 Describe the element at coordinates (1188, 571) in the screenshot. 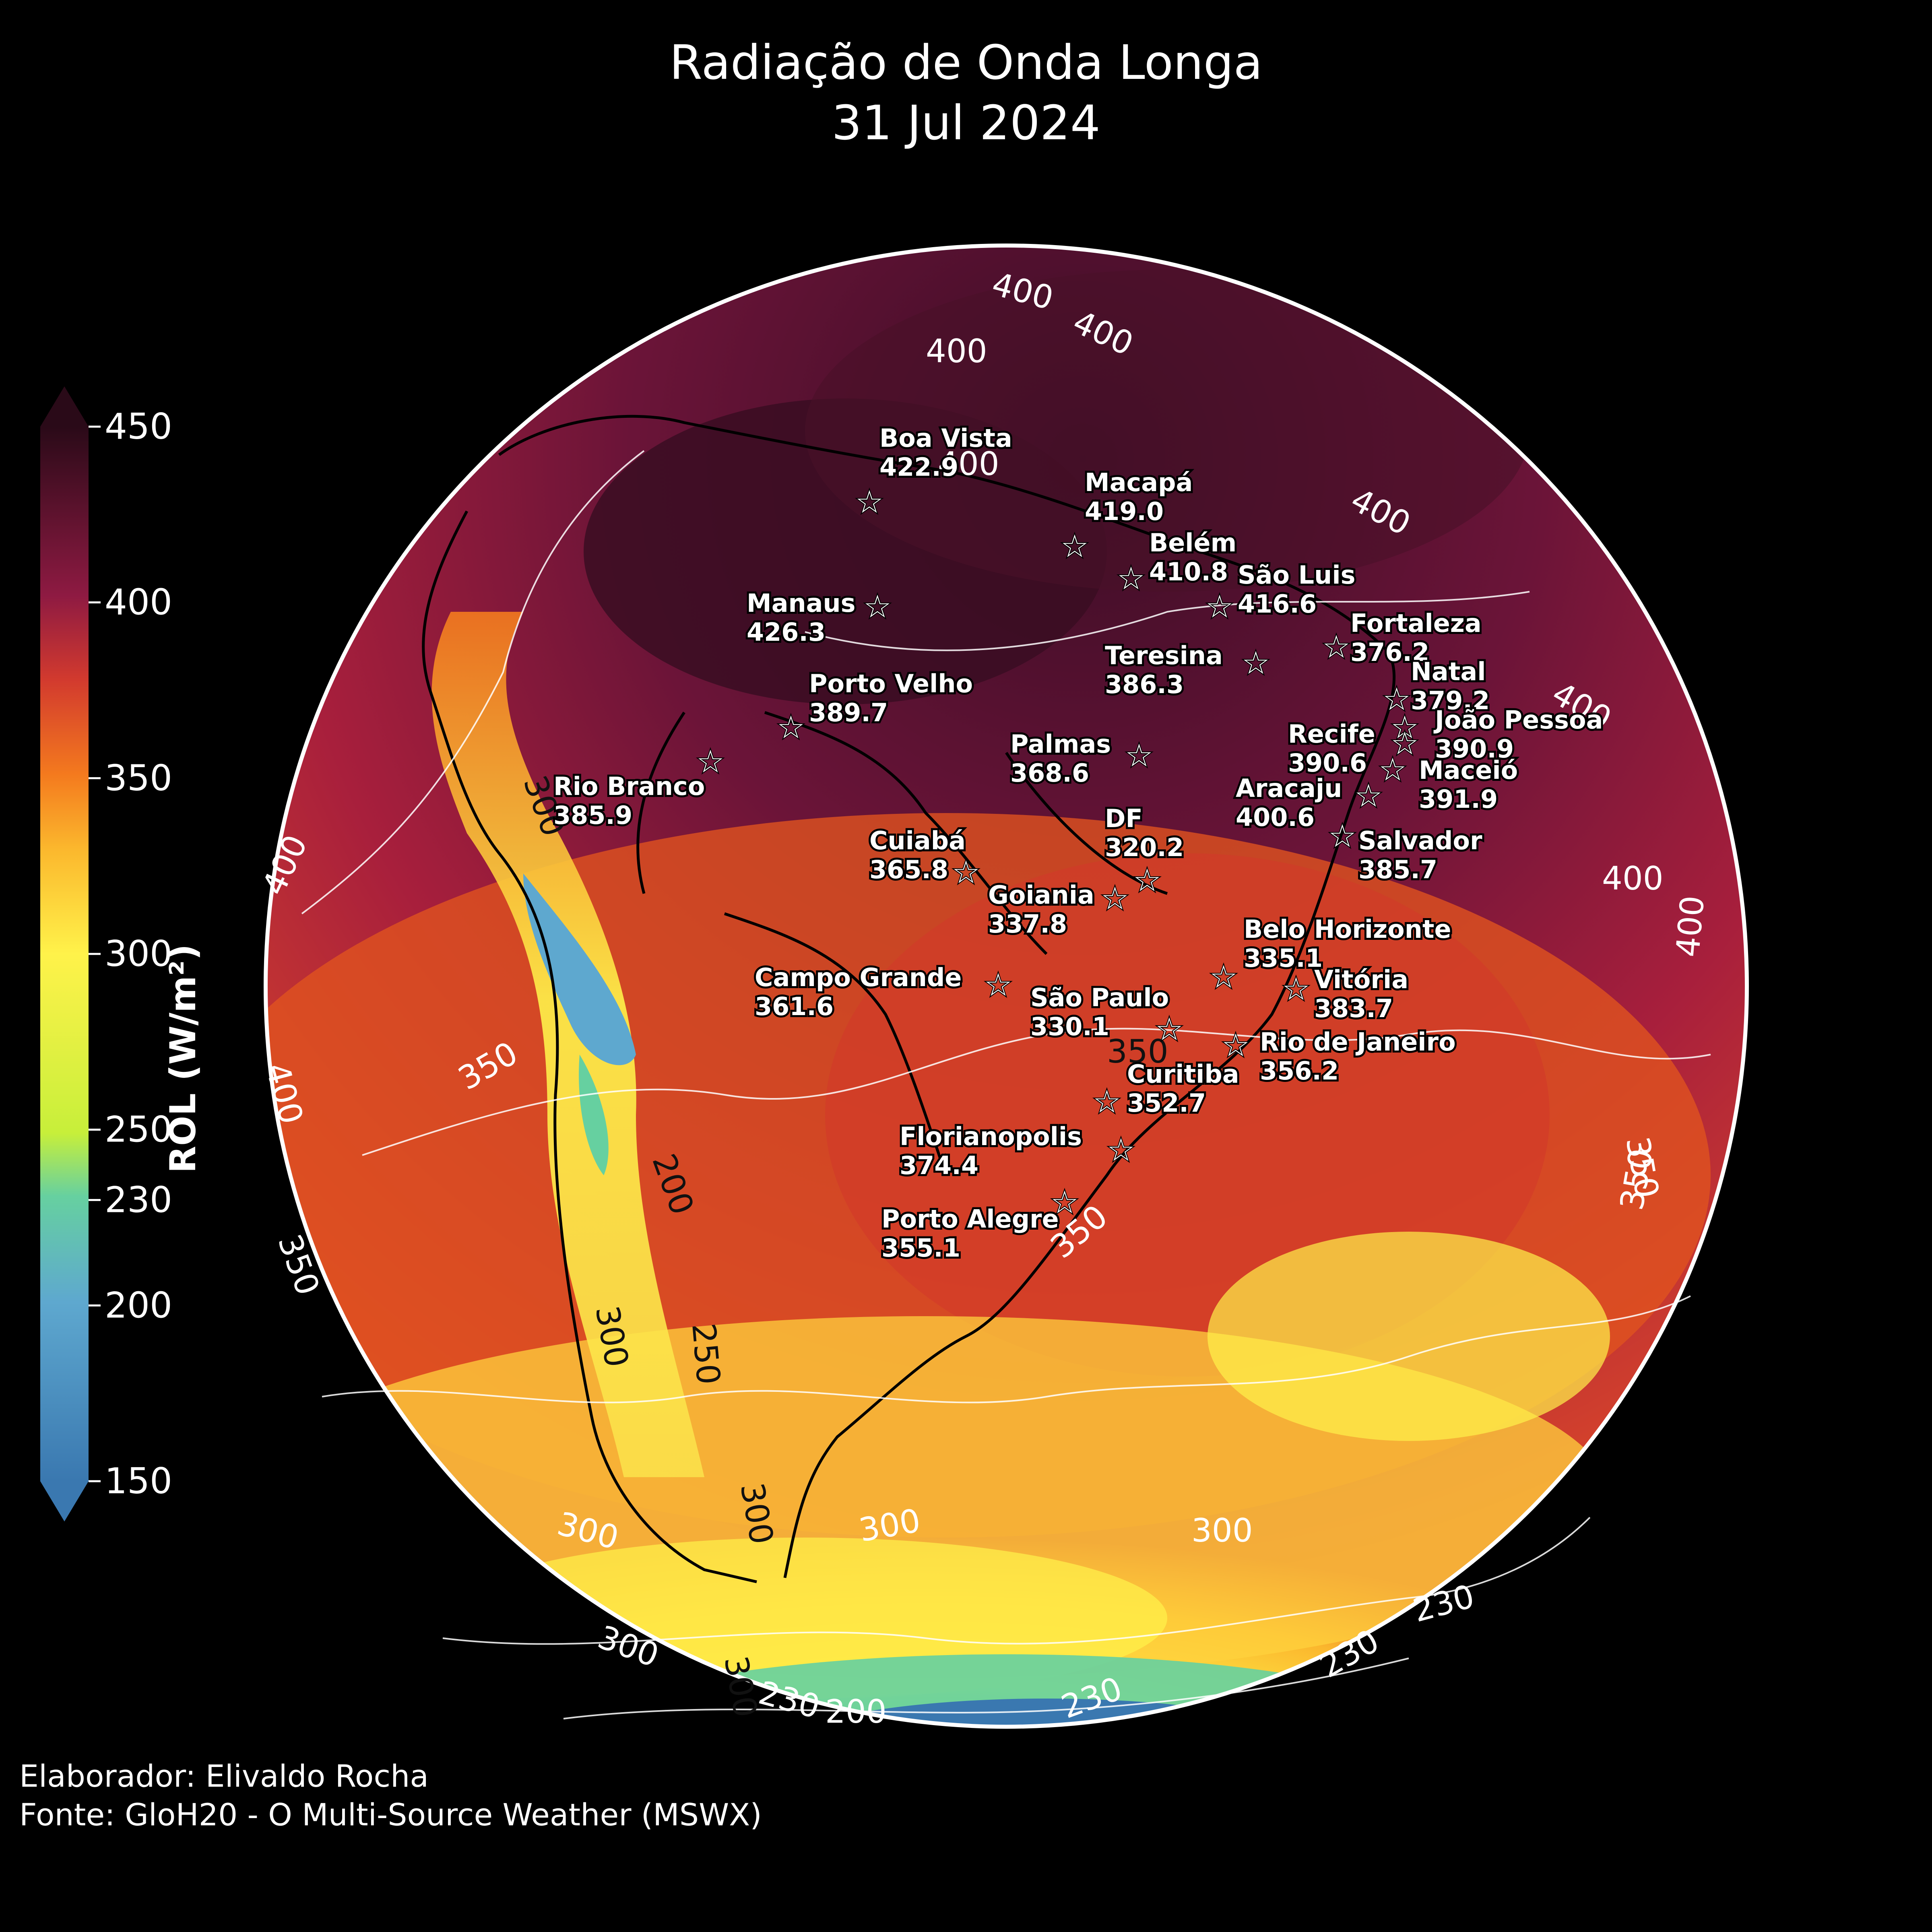

I see `city-olr-value: 410.8` at that location.